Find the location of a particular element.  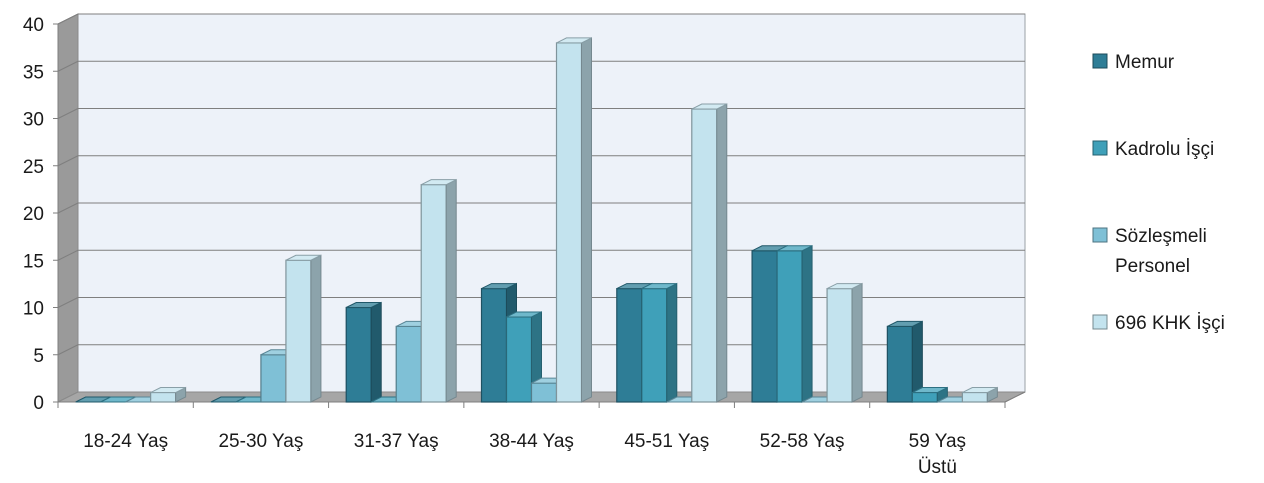

legend-label: Kadrolu İşçi is located at coordinates (1164, 149).